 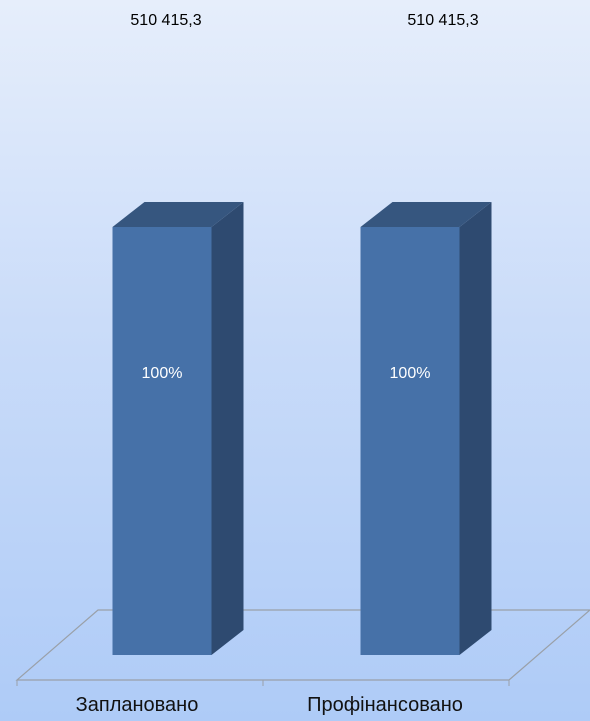 I want to click on bar-side-funded, so click(x=475, y=428).